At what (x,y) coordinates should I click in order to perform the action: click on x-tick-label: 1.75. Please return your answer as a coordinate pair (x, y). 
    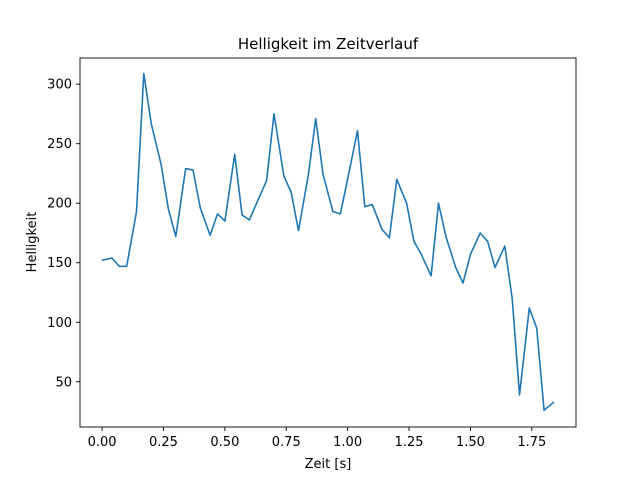
    Looking at the image, I should click on (531, 442).